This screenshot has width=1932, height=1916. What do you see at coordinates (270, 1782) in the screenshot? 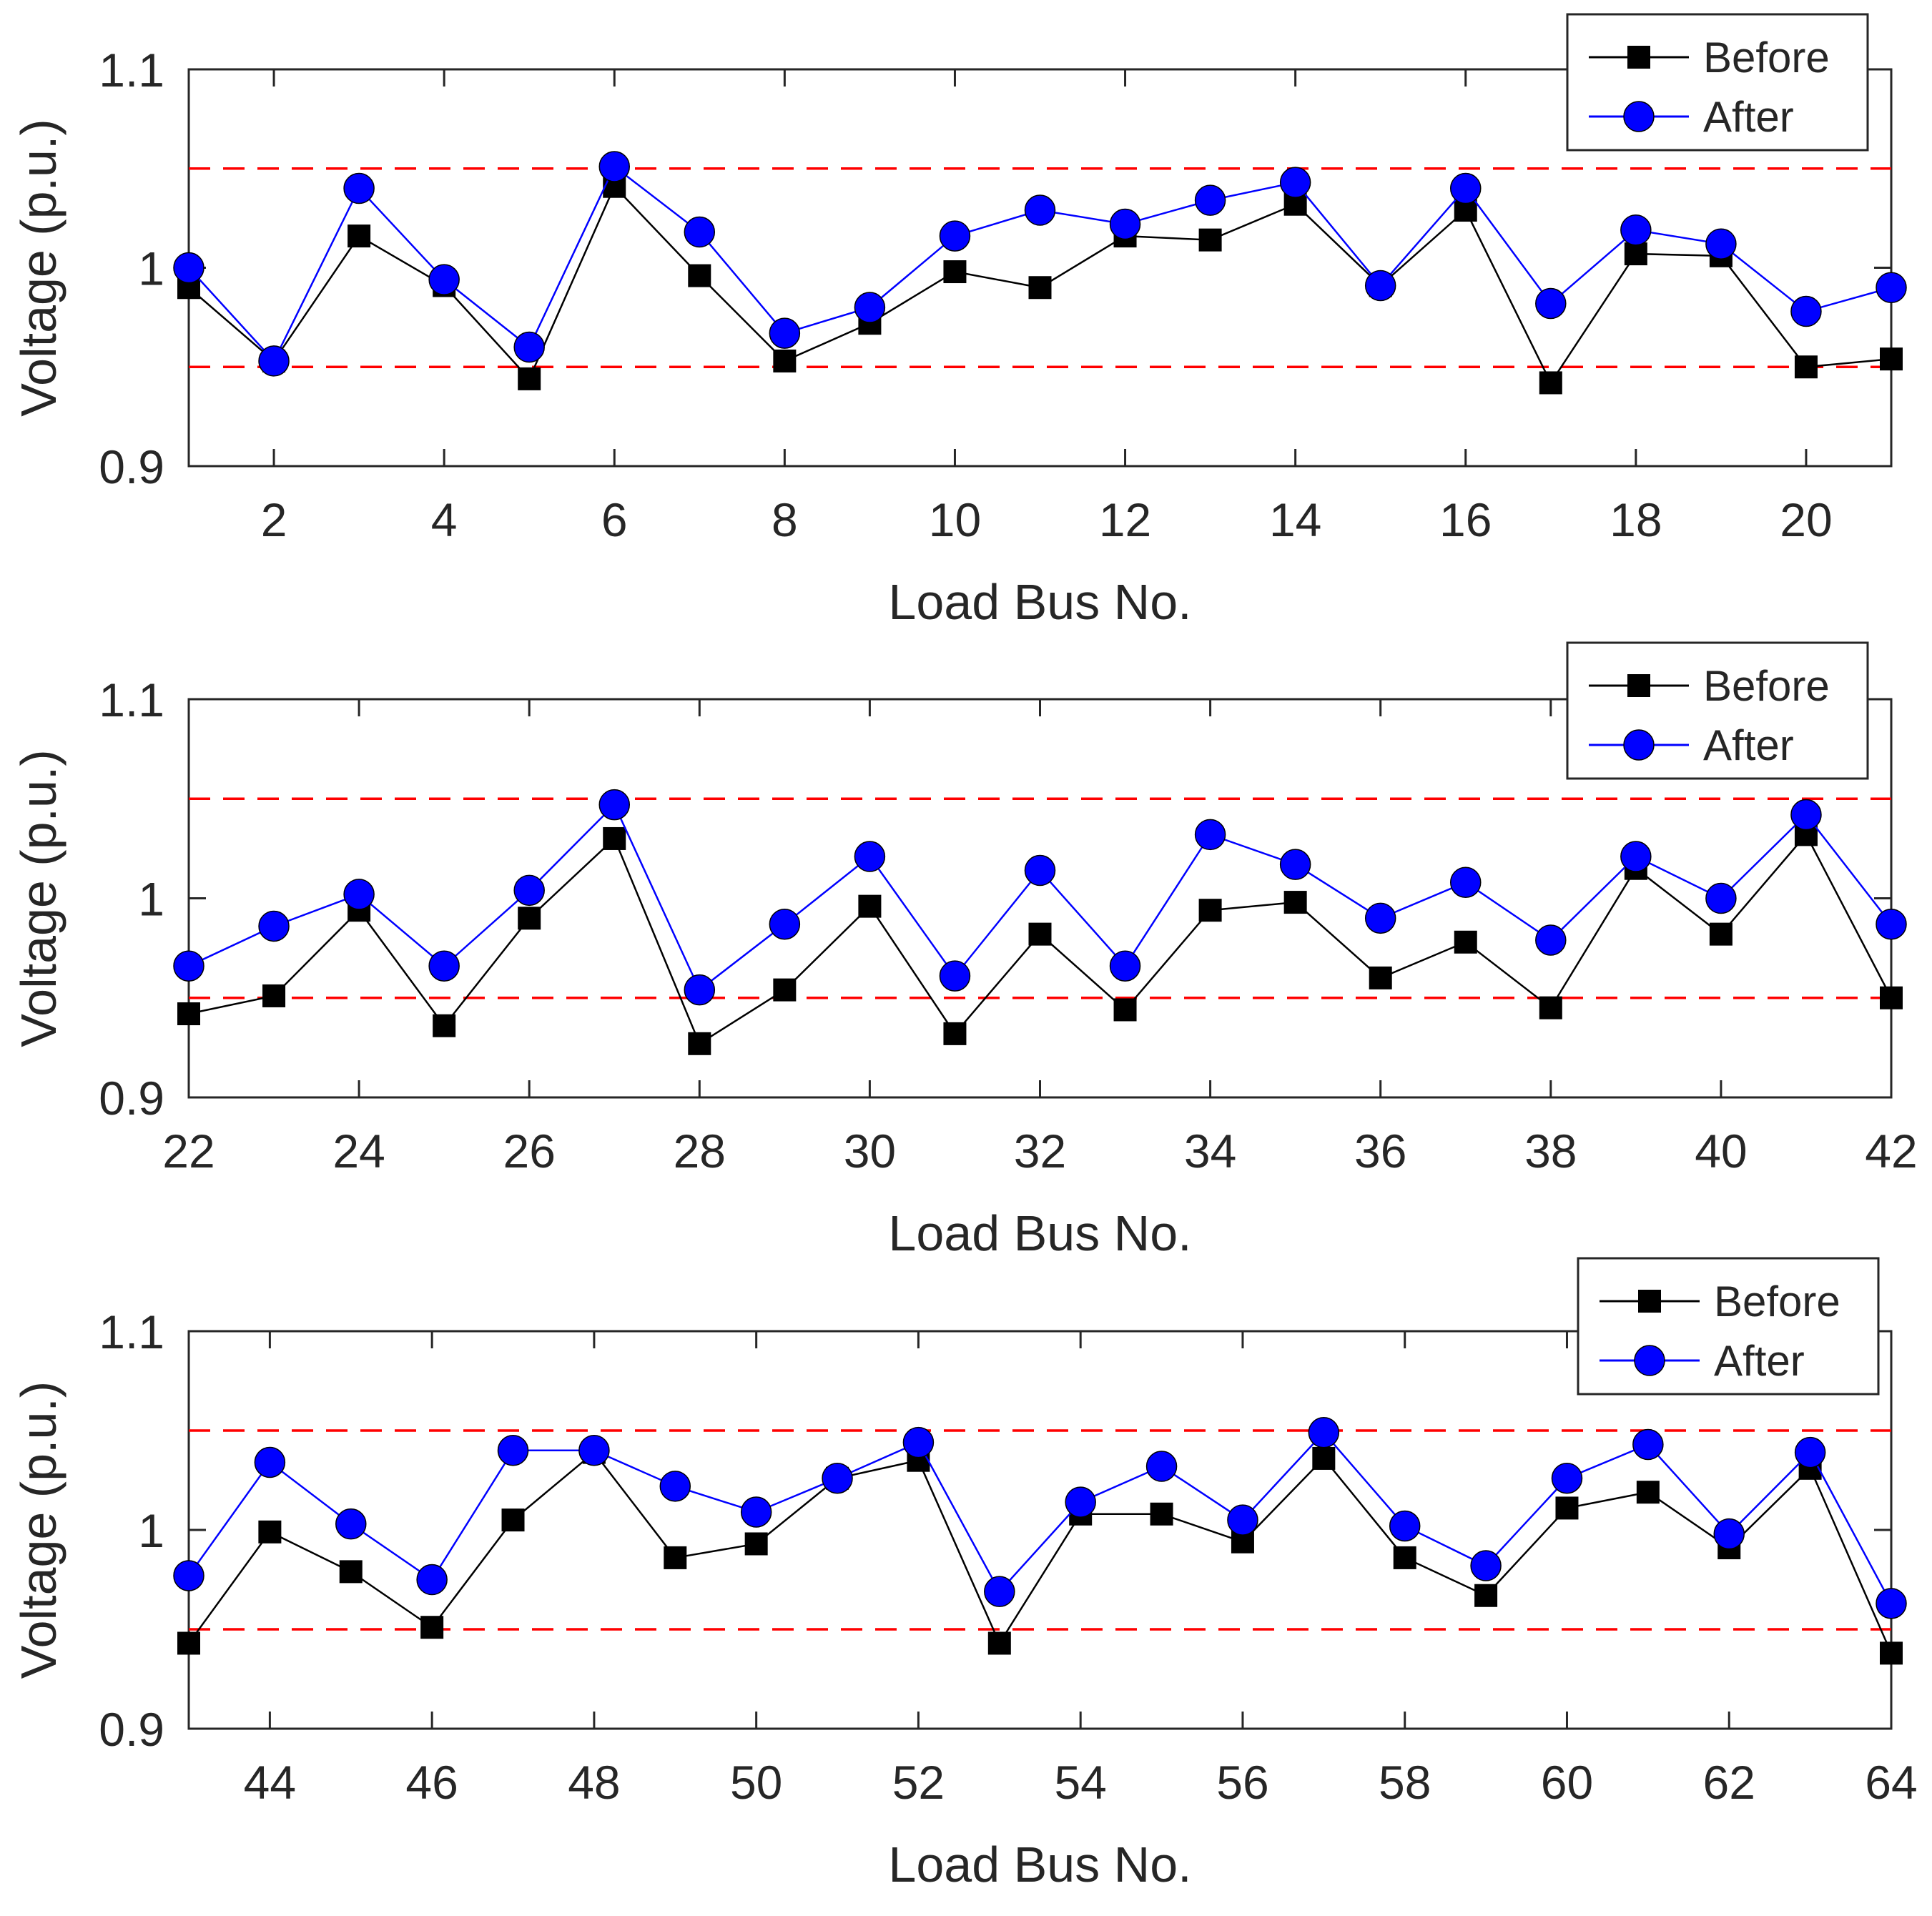
I see `x-tick-label: 44` at bounding box center [270, 1782].